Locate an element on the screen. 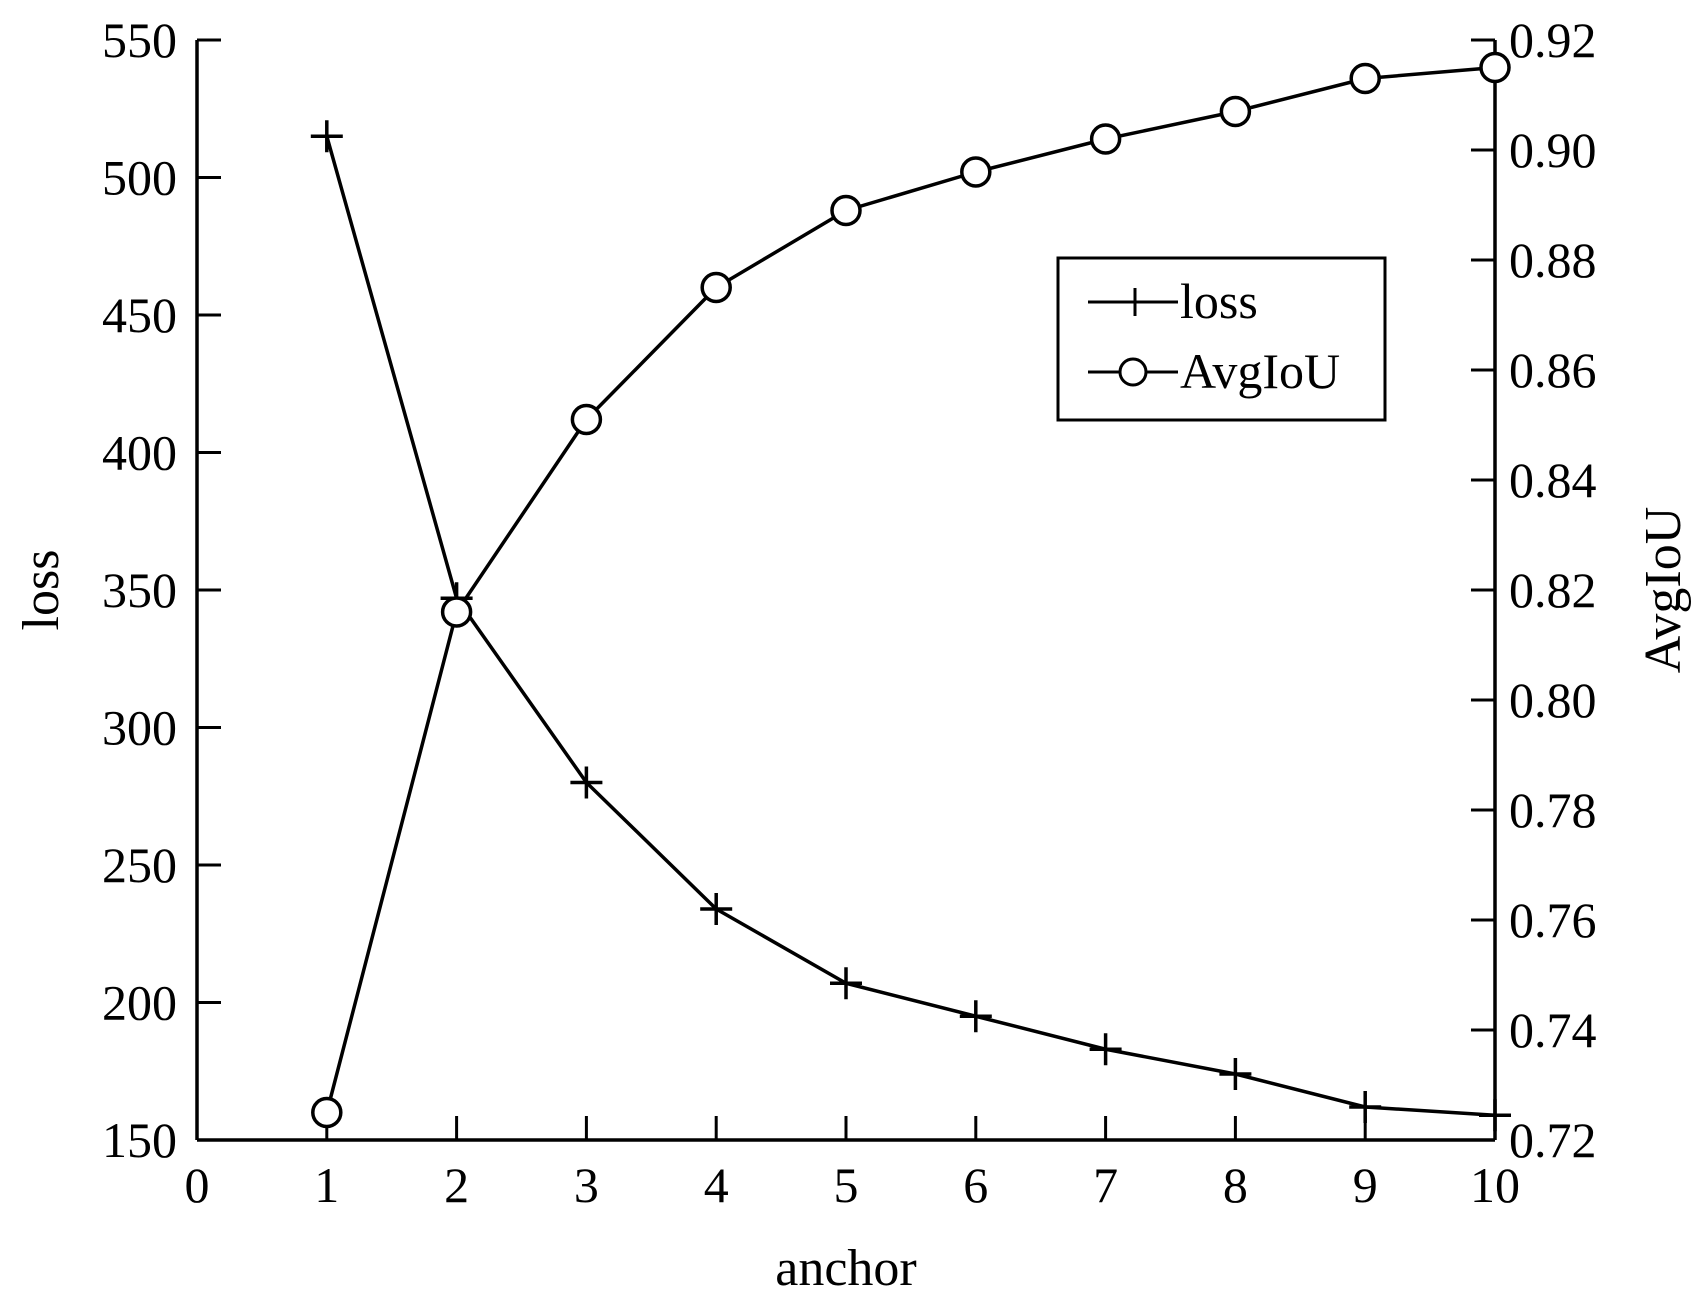 This screenshot has width=1697, height=1303. right-y-tick-label: 0.90 is located at coordinates (1553, 150).